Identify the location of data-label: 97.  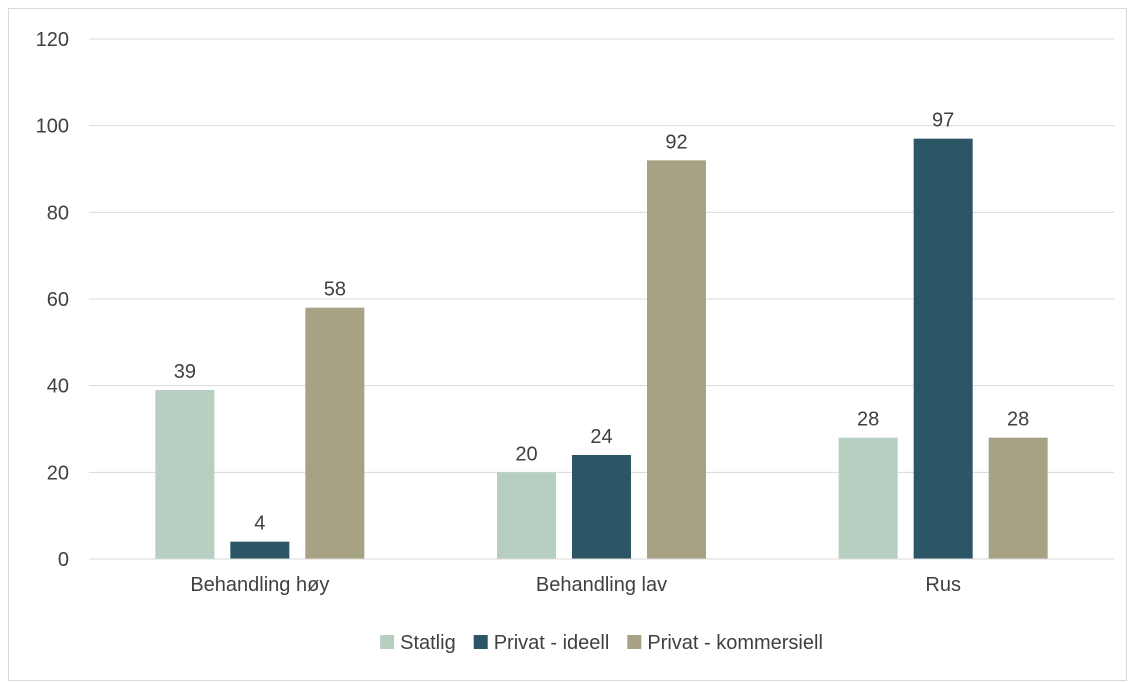
(943, 121).